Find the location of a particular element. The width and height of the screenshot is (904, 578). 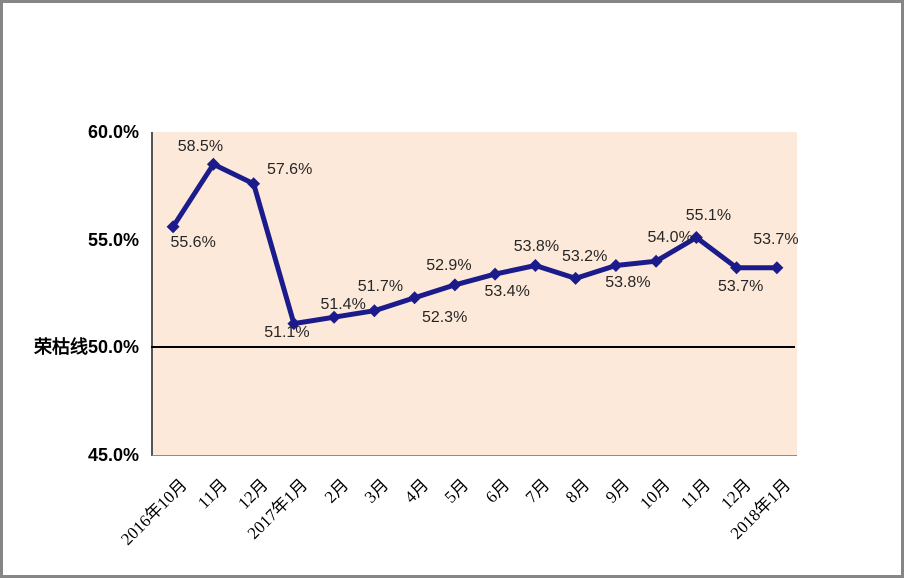

x-tick-label: 3月 is located at coordinates (376, 491).